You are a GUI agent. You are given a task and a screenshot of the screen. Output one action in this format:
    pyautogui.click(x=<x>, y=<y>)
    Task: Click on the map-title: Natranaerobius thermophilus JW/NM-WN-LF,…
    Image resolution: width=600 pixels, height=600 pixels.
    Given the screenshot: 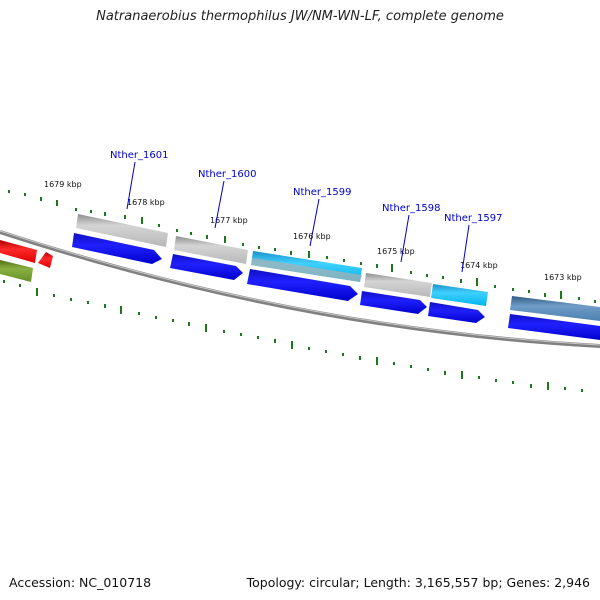 What is the action you would take?
    pyautogui.click(x=300, y=16)
    